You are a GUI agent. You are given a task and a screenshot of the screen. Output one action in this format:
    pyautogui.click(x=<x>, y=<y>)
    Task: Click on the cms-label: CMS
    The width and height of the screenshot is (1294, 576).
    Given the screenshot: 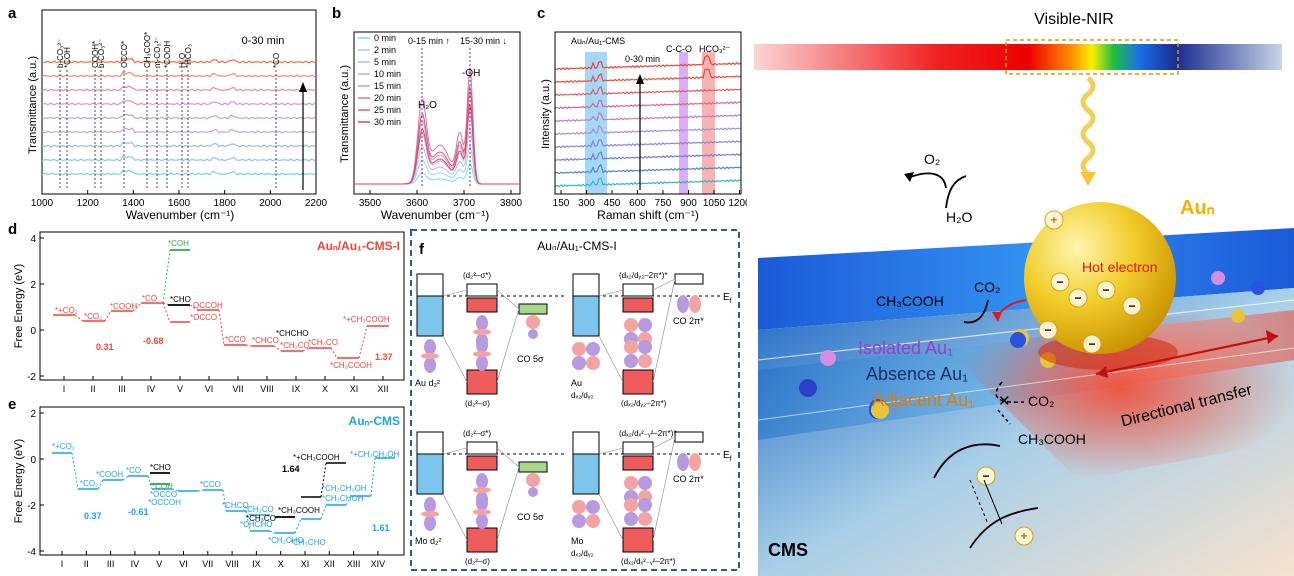 What is the action you would take?
    pyautogui.click(x=788, y=550)
    